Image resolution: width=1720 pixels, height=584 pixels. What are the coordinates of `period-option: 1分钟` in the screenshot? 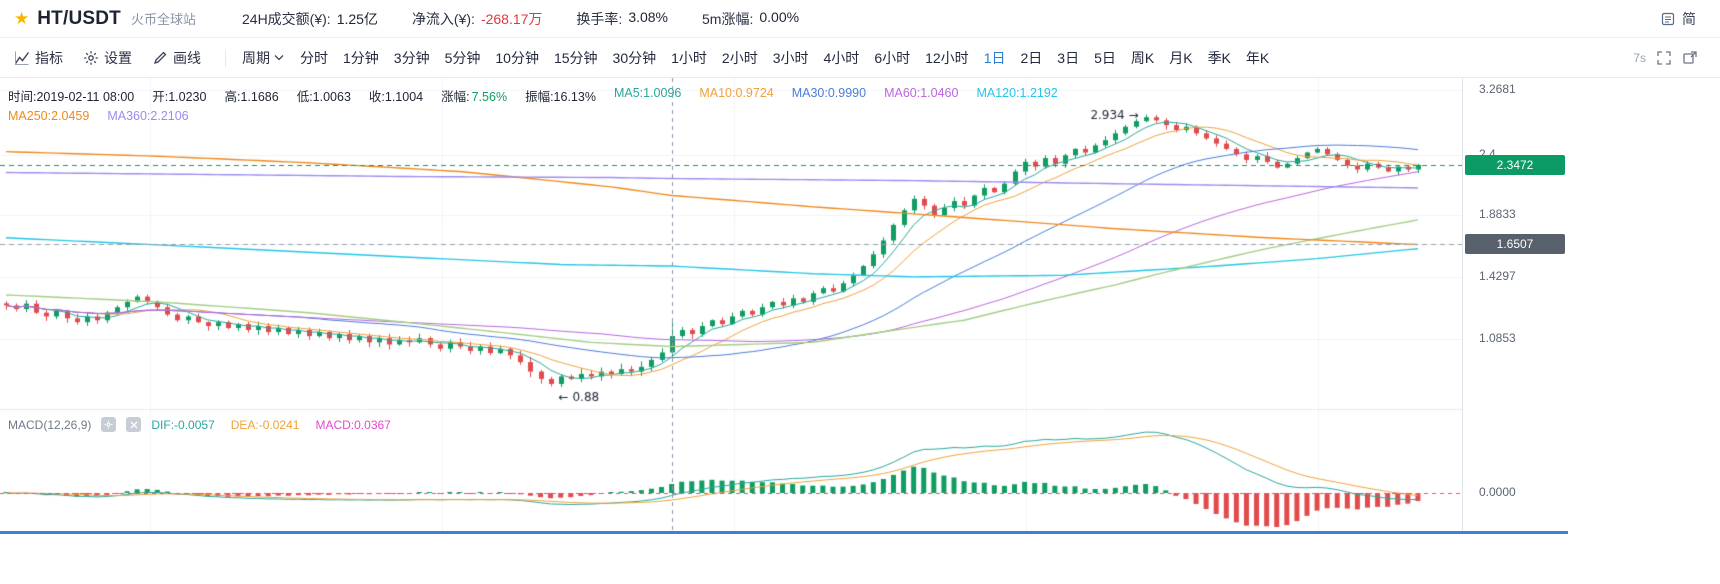 It's located at (361, 57).